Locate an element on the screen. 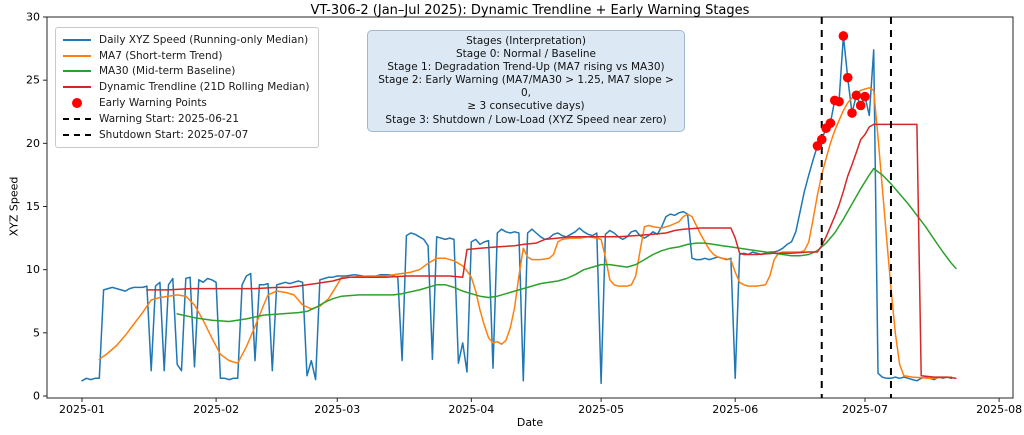  legend-label: Dynamic Trendline (21D Rolling Median) is located at coordinates (204, 87).